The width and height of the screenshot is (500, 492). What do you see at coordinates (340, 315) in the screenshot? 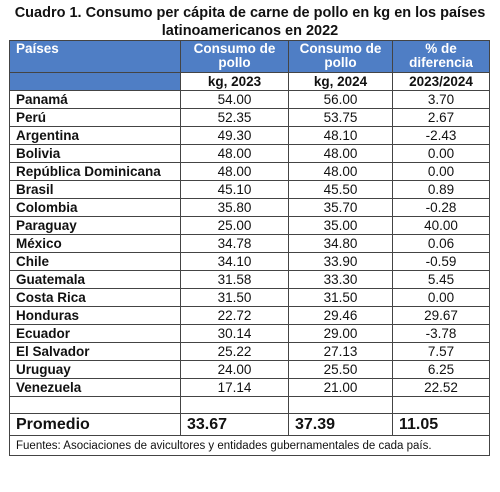
I see `cell-2024: 29.46` at bounding box center [340, 315].